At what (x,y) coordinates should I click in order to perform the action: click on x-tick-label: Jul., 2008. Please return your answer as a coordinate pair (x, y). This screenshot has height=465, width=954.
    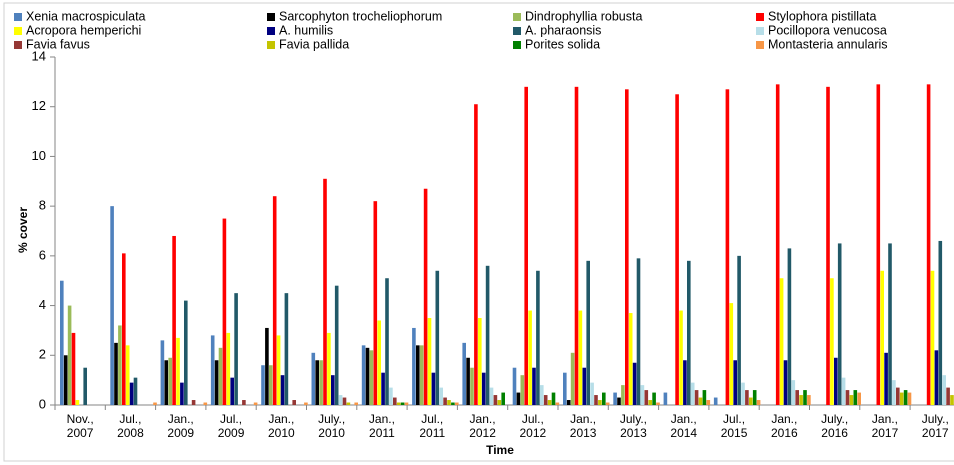
    Looking at the image, I should click on (130, 426).